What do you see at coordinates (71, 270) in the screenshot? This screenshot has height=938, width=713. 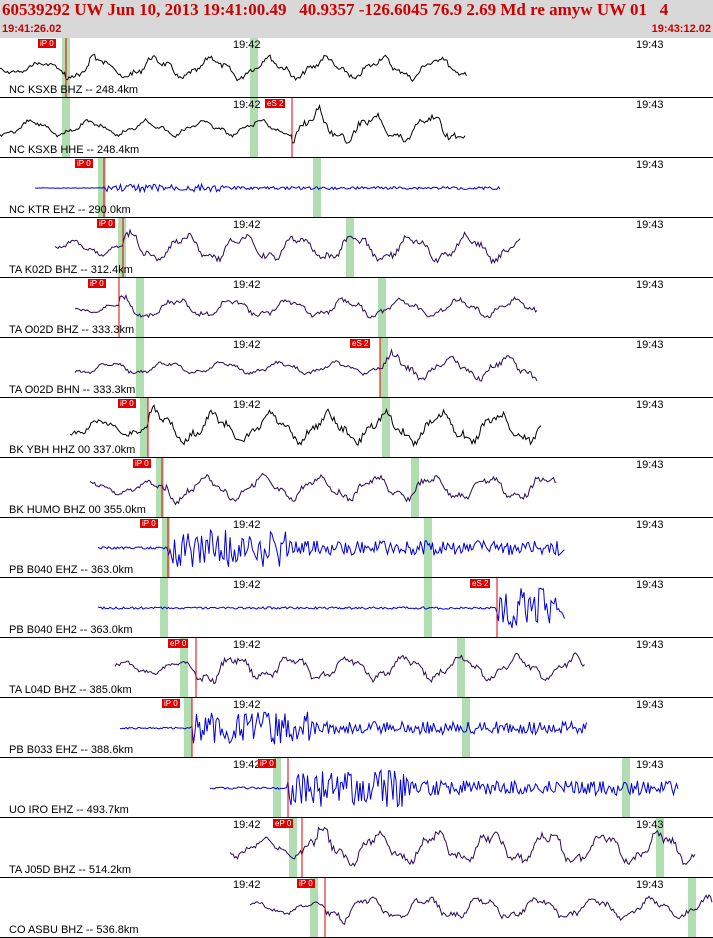 I see `station-label: TA K02D BHZ -- 312.4km` at bounding box center [71, 270].